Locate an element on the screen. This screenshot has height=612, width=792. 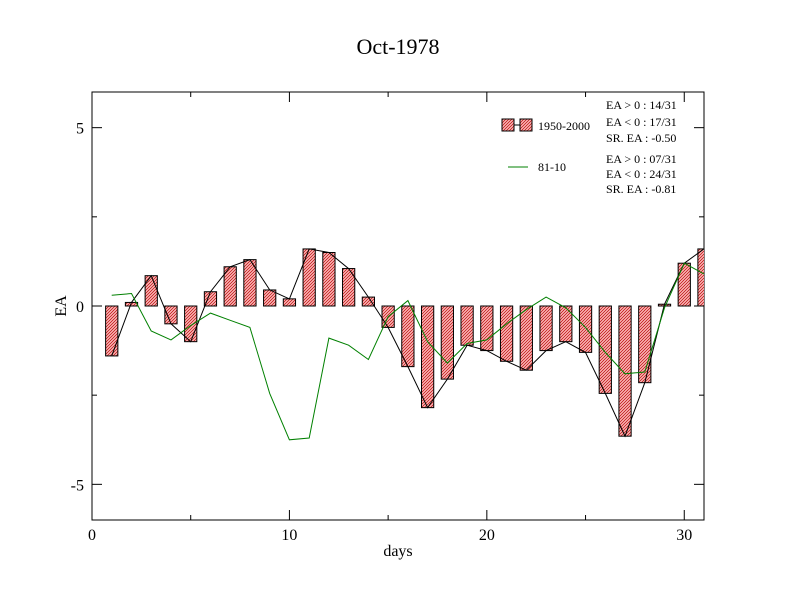
annotation-ea-pos-2: EA > 0 : 07/31 is located at coordinates (641, 159).